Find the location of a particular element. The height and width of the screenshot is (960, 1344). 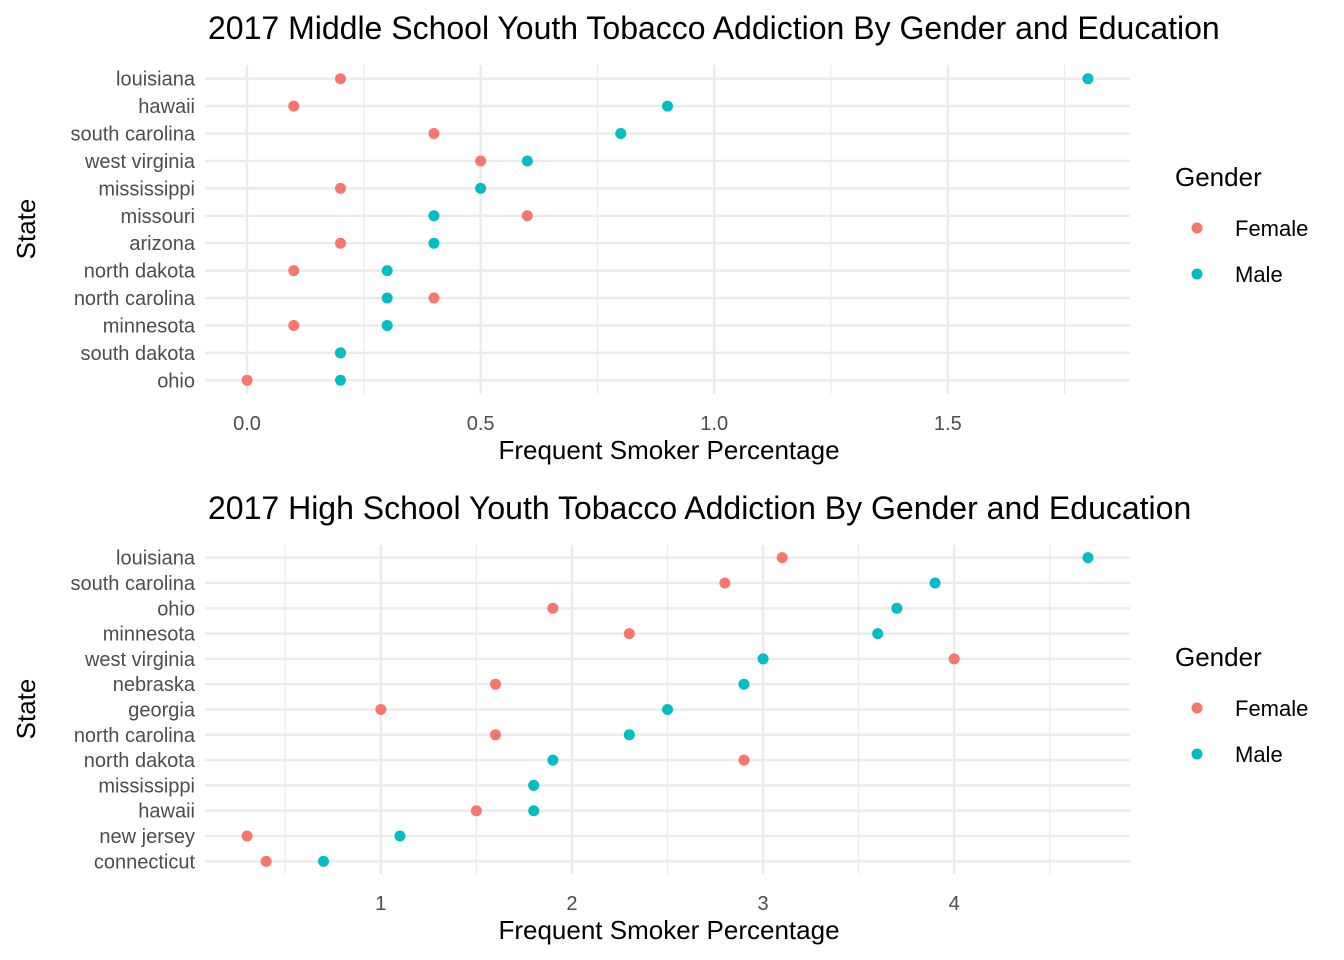

legend-key-female is located at coordinates (1197, 228).